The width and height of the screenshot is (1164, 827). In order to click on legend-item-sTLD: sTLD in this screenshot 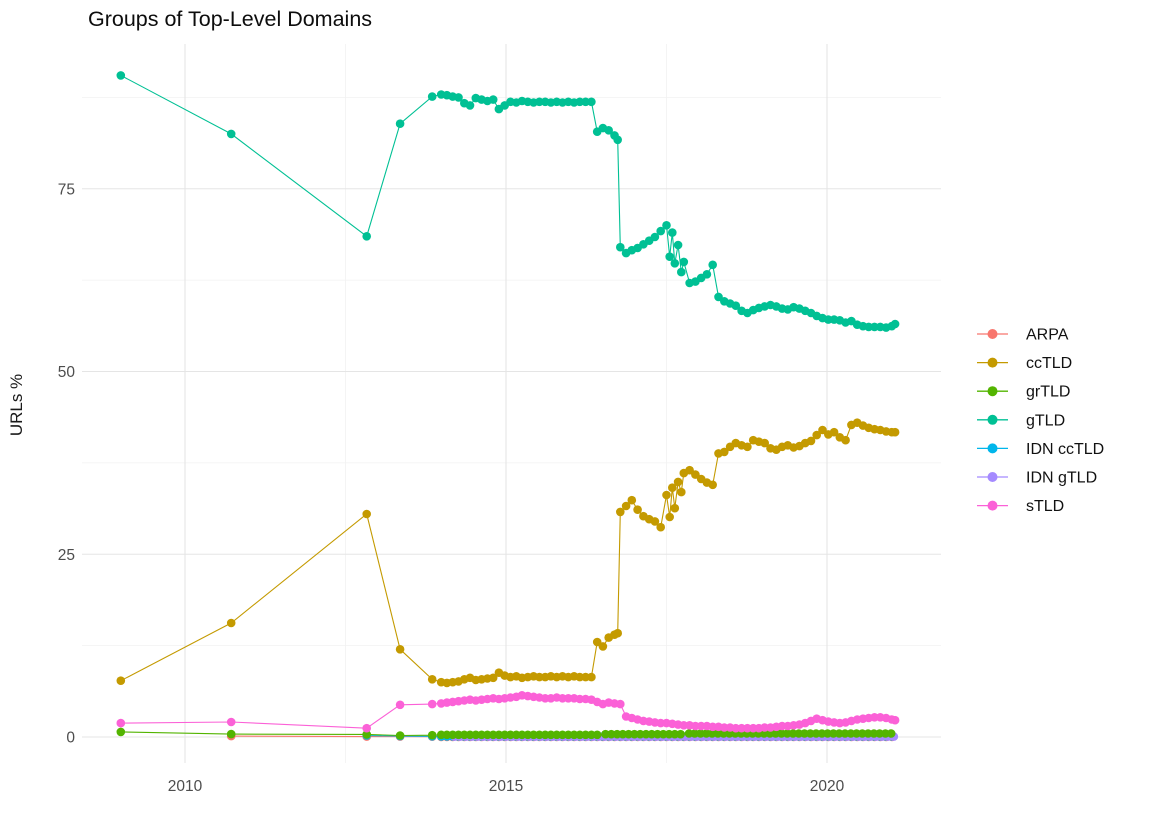, I will do `click(1020, 506)`.